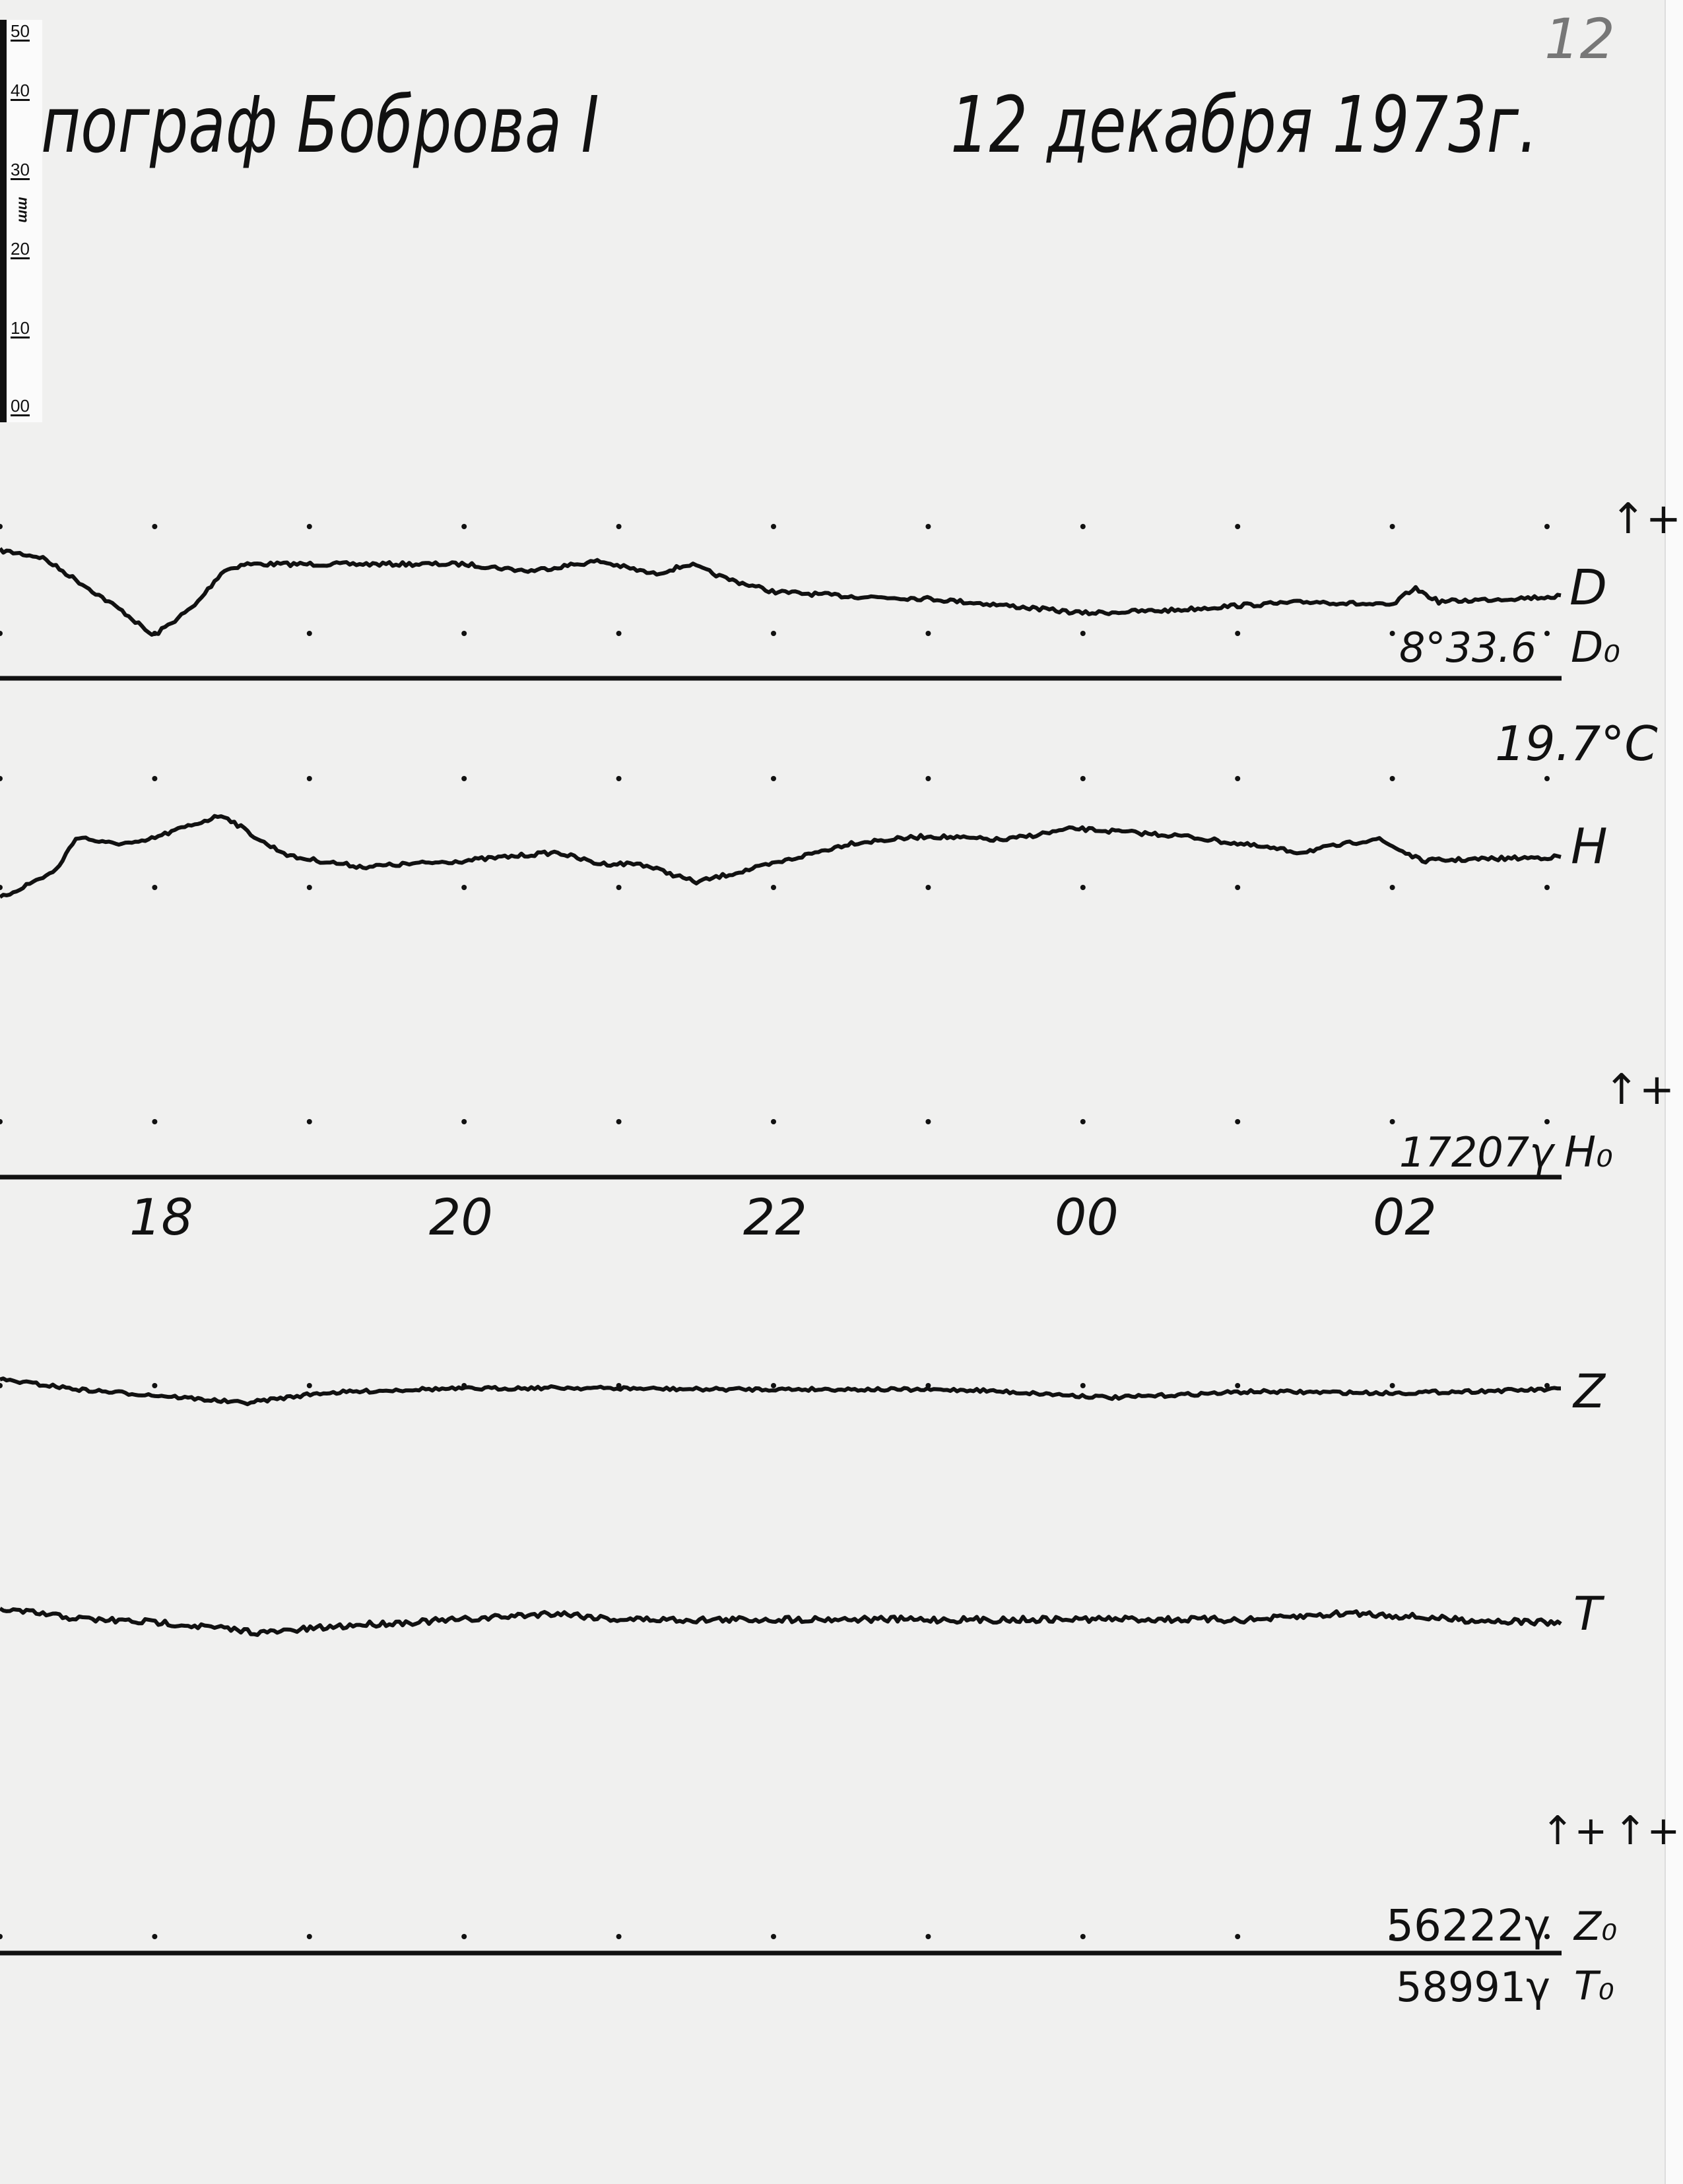  I want to click on ruler-label: 20, so click(20, 249).